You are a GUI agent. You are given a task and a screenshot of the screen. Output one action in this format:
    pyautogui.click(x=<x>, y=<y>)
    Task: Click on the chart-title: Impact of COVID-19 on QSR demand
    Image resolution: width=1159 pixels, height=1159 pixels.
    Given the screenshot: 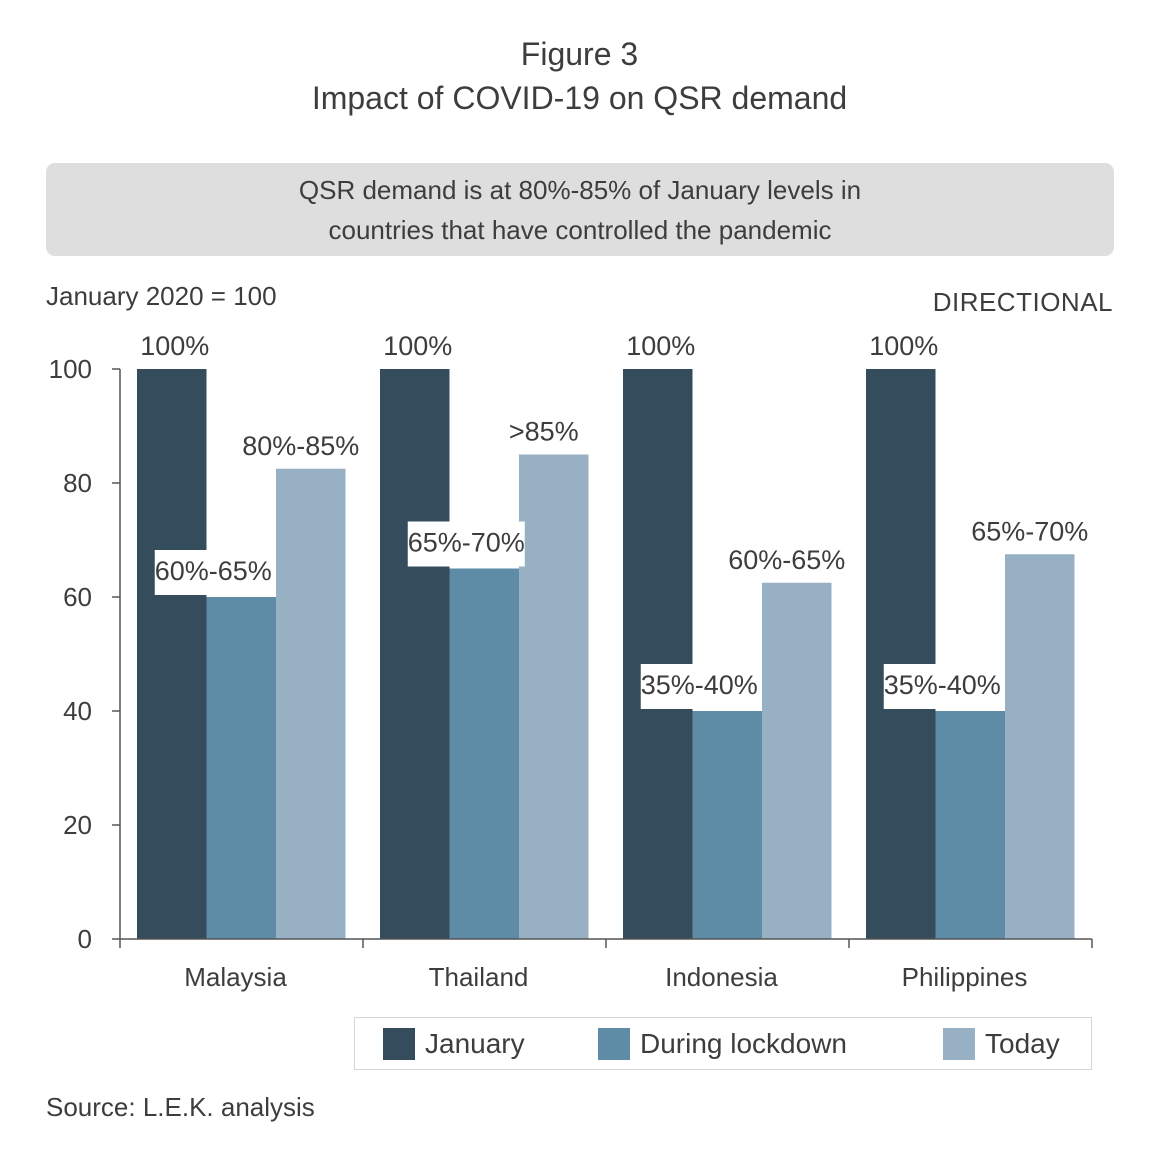 What is the action you would take?
    pyautogui.click(x=579, y=98)
    